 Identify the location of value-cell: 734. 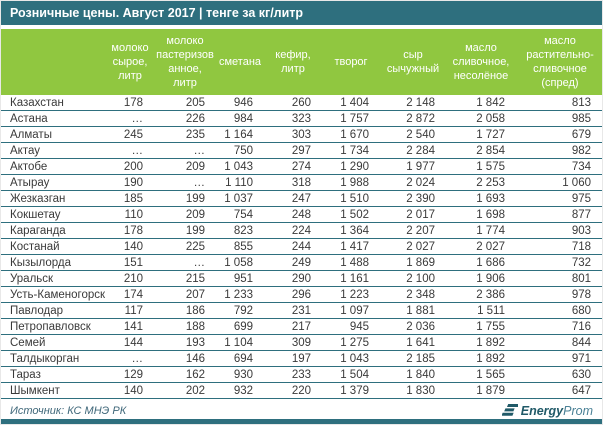
(581, 166).